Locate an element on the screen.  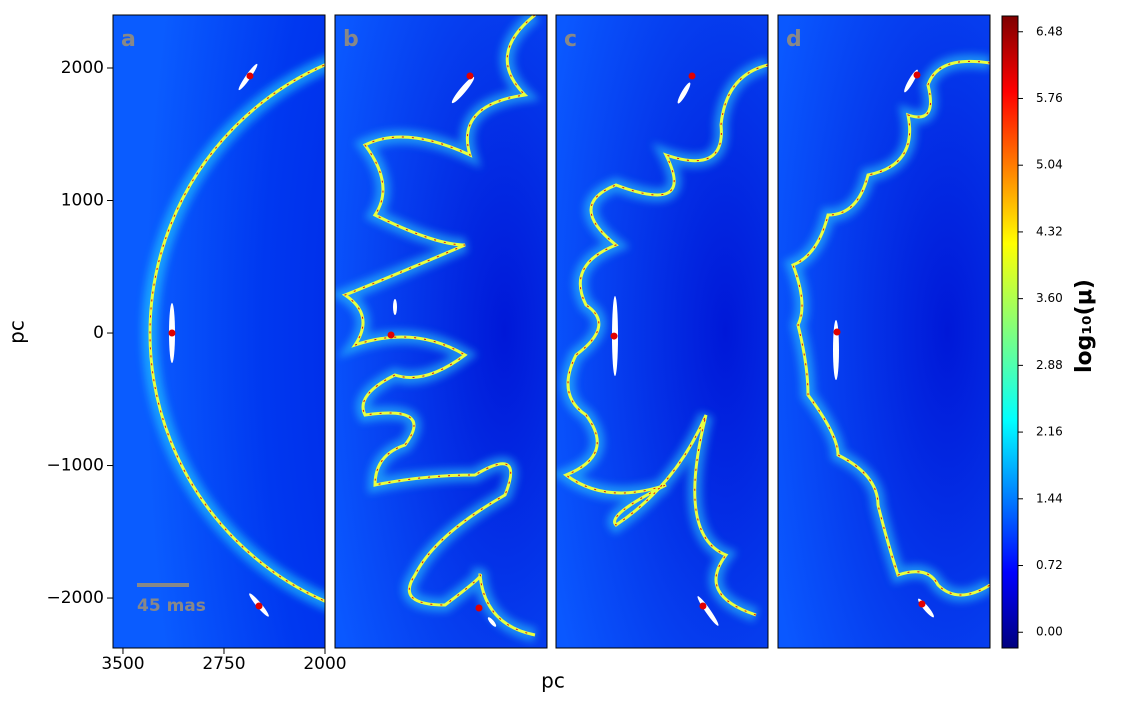
colorbar-tick-label: 0.00 is located at coordinates (1049, 632).